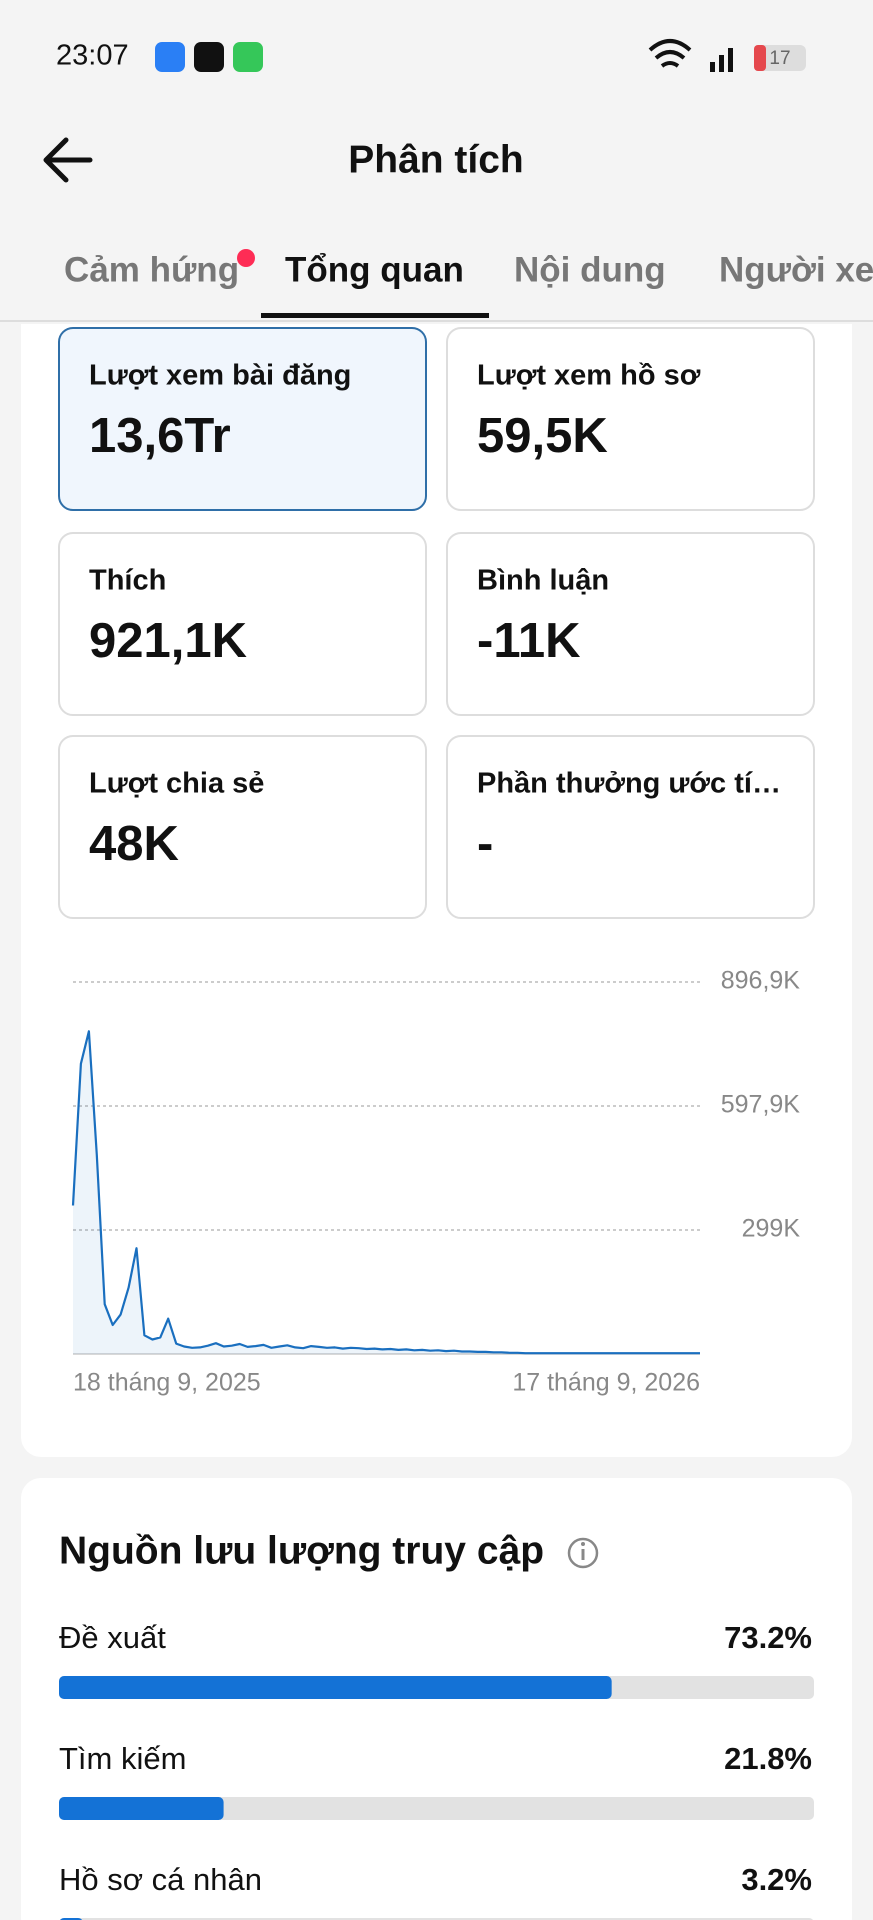 The image size is (873, 1920). Describe the element at coordinates (375, 315) in the screenshot. I see `tab-indicator` at that location.